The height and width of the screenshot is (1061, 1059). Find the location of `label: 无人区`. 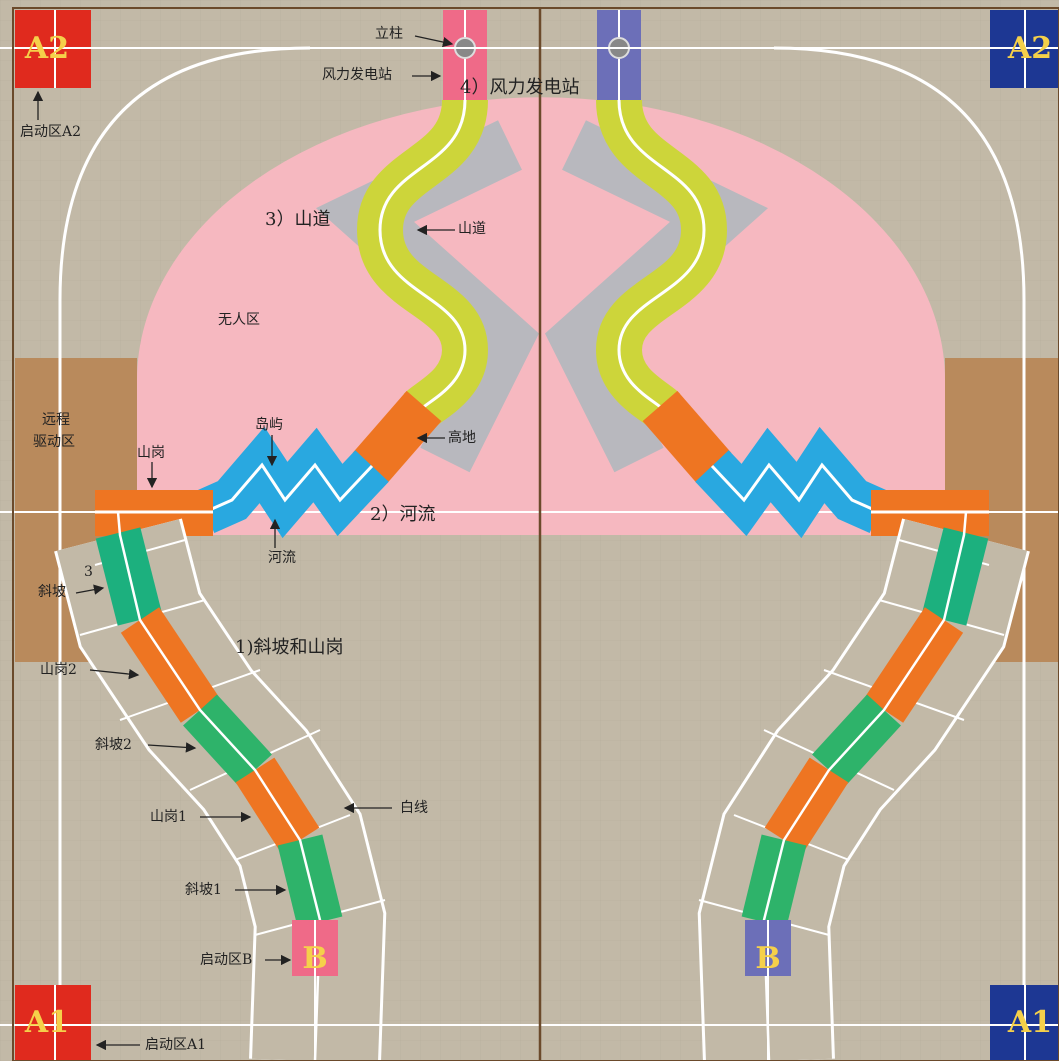

label: 无人区 is located at coordinates (239, 320).